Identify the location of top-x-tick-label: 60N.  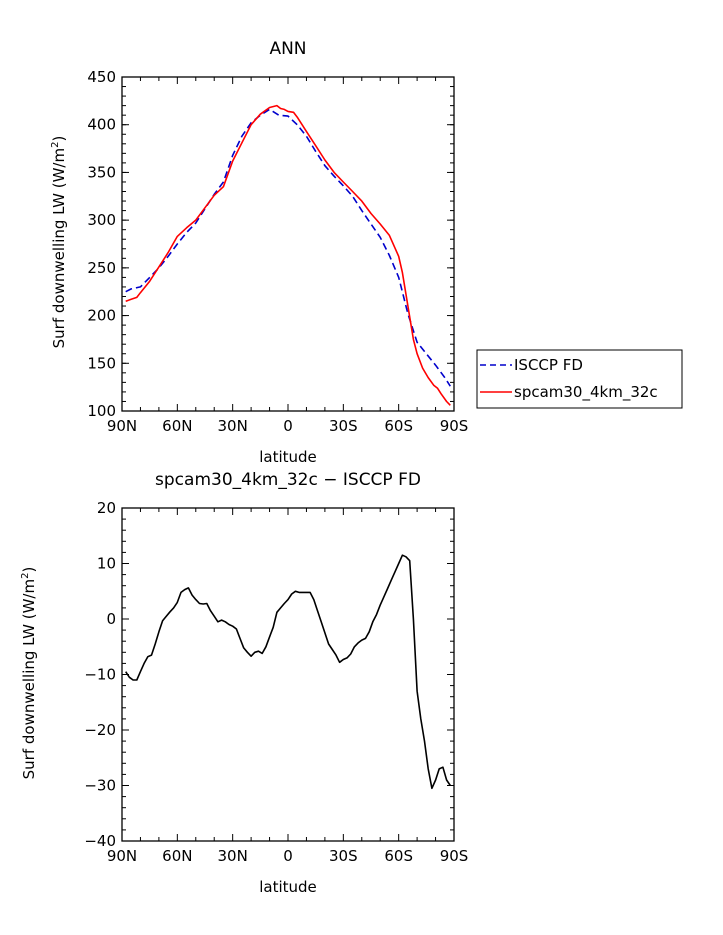
(177, 426).